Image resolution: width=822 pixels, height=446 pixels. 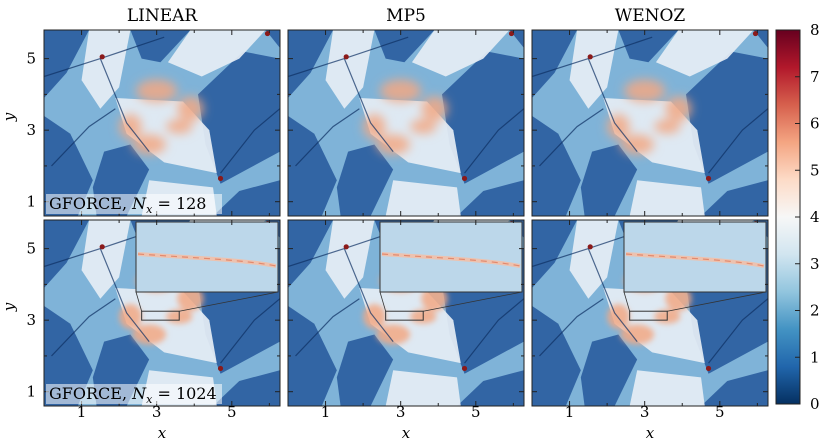 I want to click on colorbar-tick-label: 3, so click(x=815, y=264).